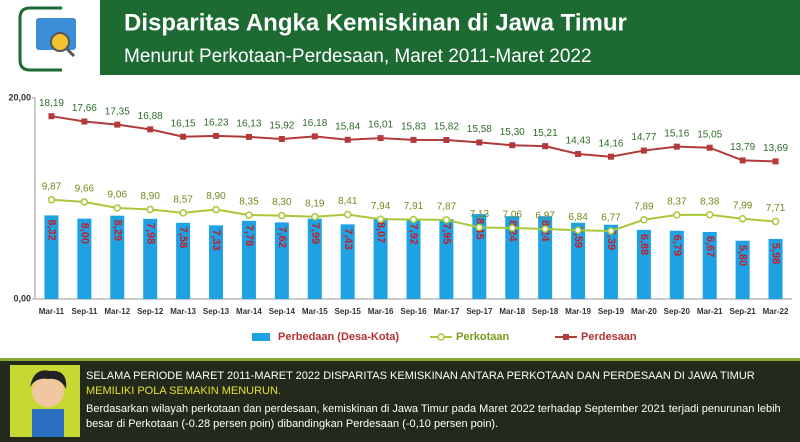 This screenshot has width=800, height=442. What do you see at coordinates (22, 298) in the screenshot?
I see `y-tick-label: 0,00` at bounding box center [22, 298].